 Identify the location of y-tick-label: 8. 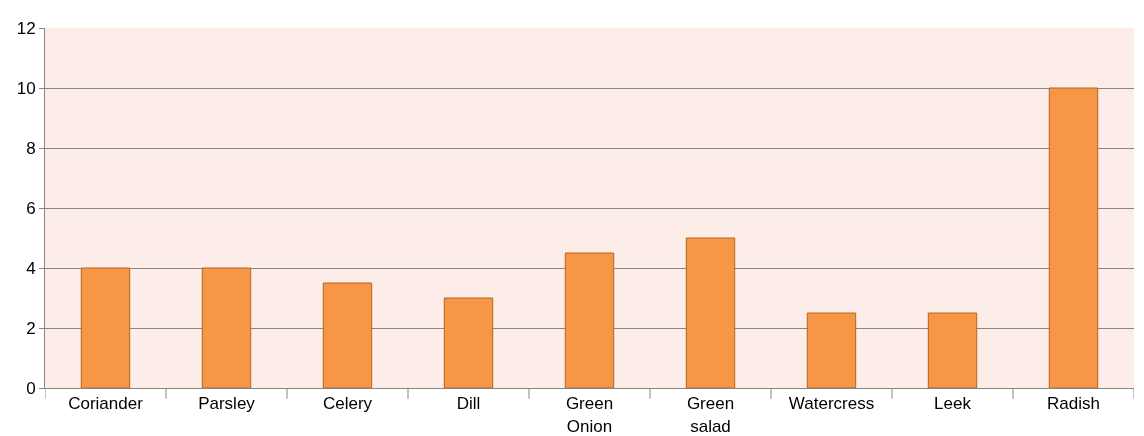
(31, 148).